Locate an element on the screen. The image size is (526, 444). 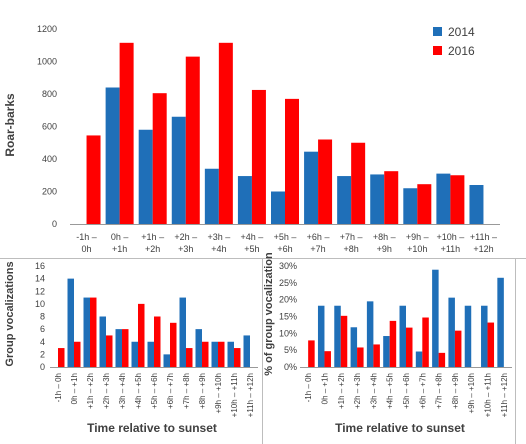
x-tick-label-line2: +9h is located at coordinates (384, 249).